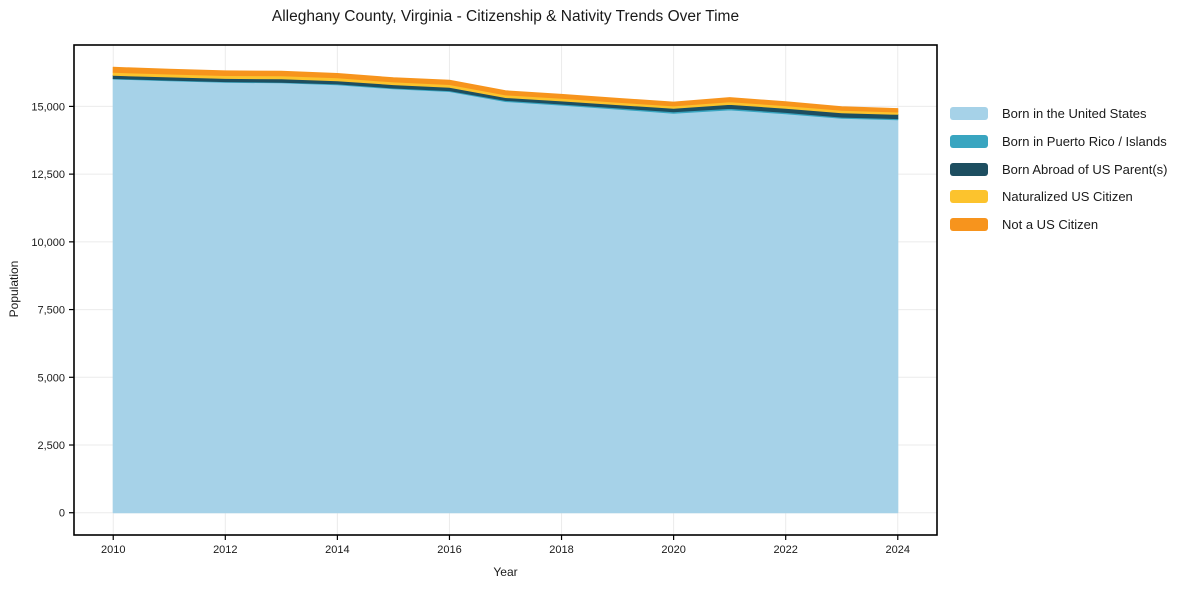  Describe the element at coordinates (62, 514) in the screenshot. I see `y-tick-label: 0` at that location.